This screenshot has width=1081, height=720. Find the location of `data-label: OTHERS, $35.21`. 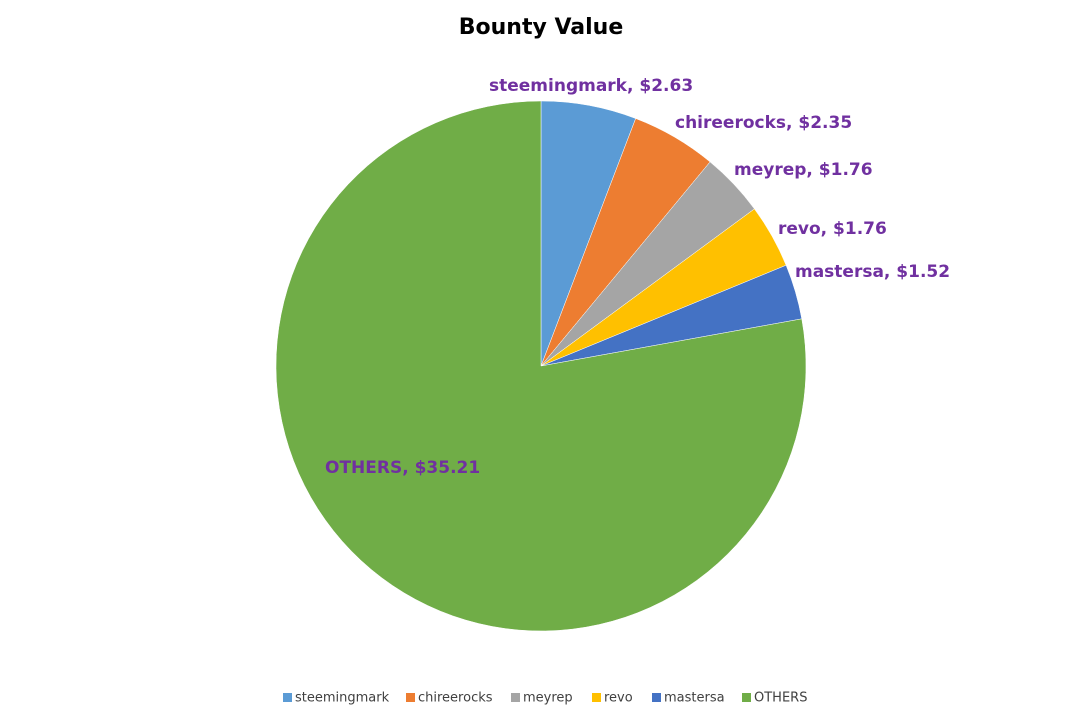

data-label: OTHERS, $35.21 is located at coordinates (402, 468).